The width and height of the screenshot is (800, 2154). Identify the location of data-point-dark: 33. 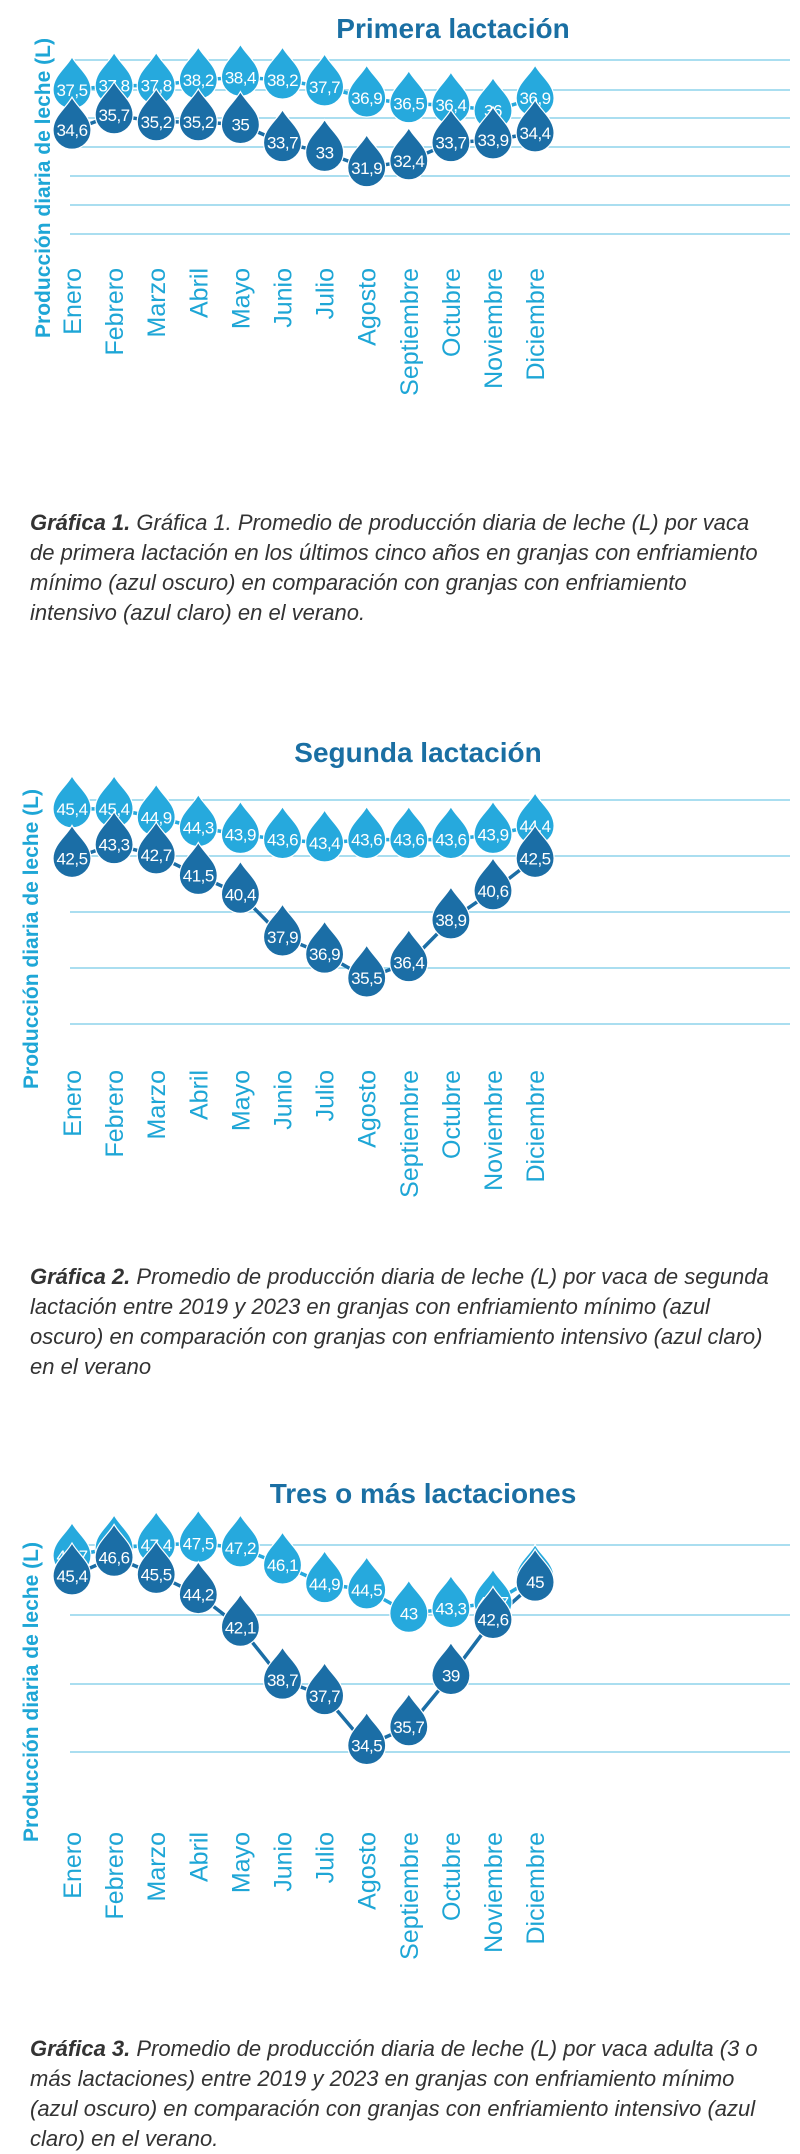
(324, 145).